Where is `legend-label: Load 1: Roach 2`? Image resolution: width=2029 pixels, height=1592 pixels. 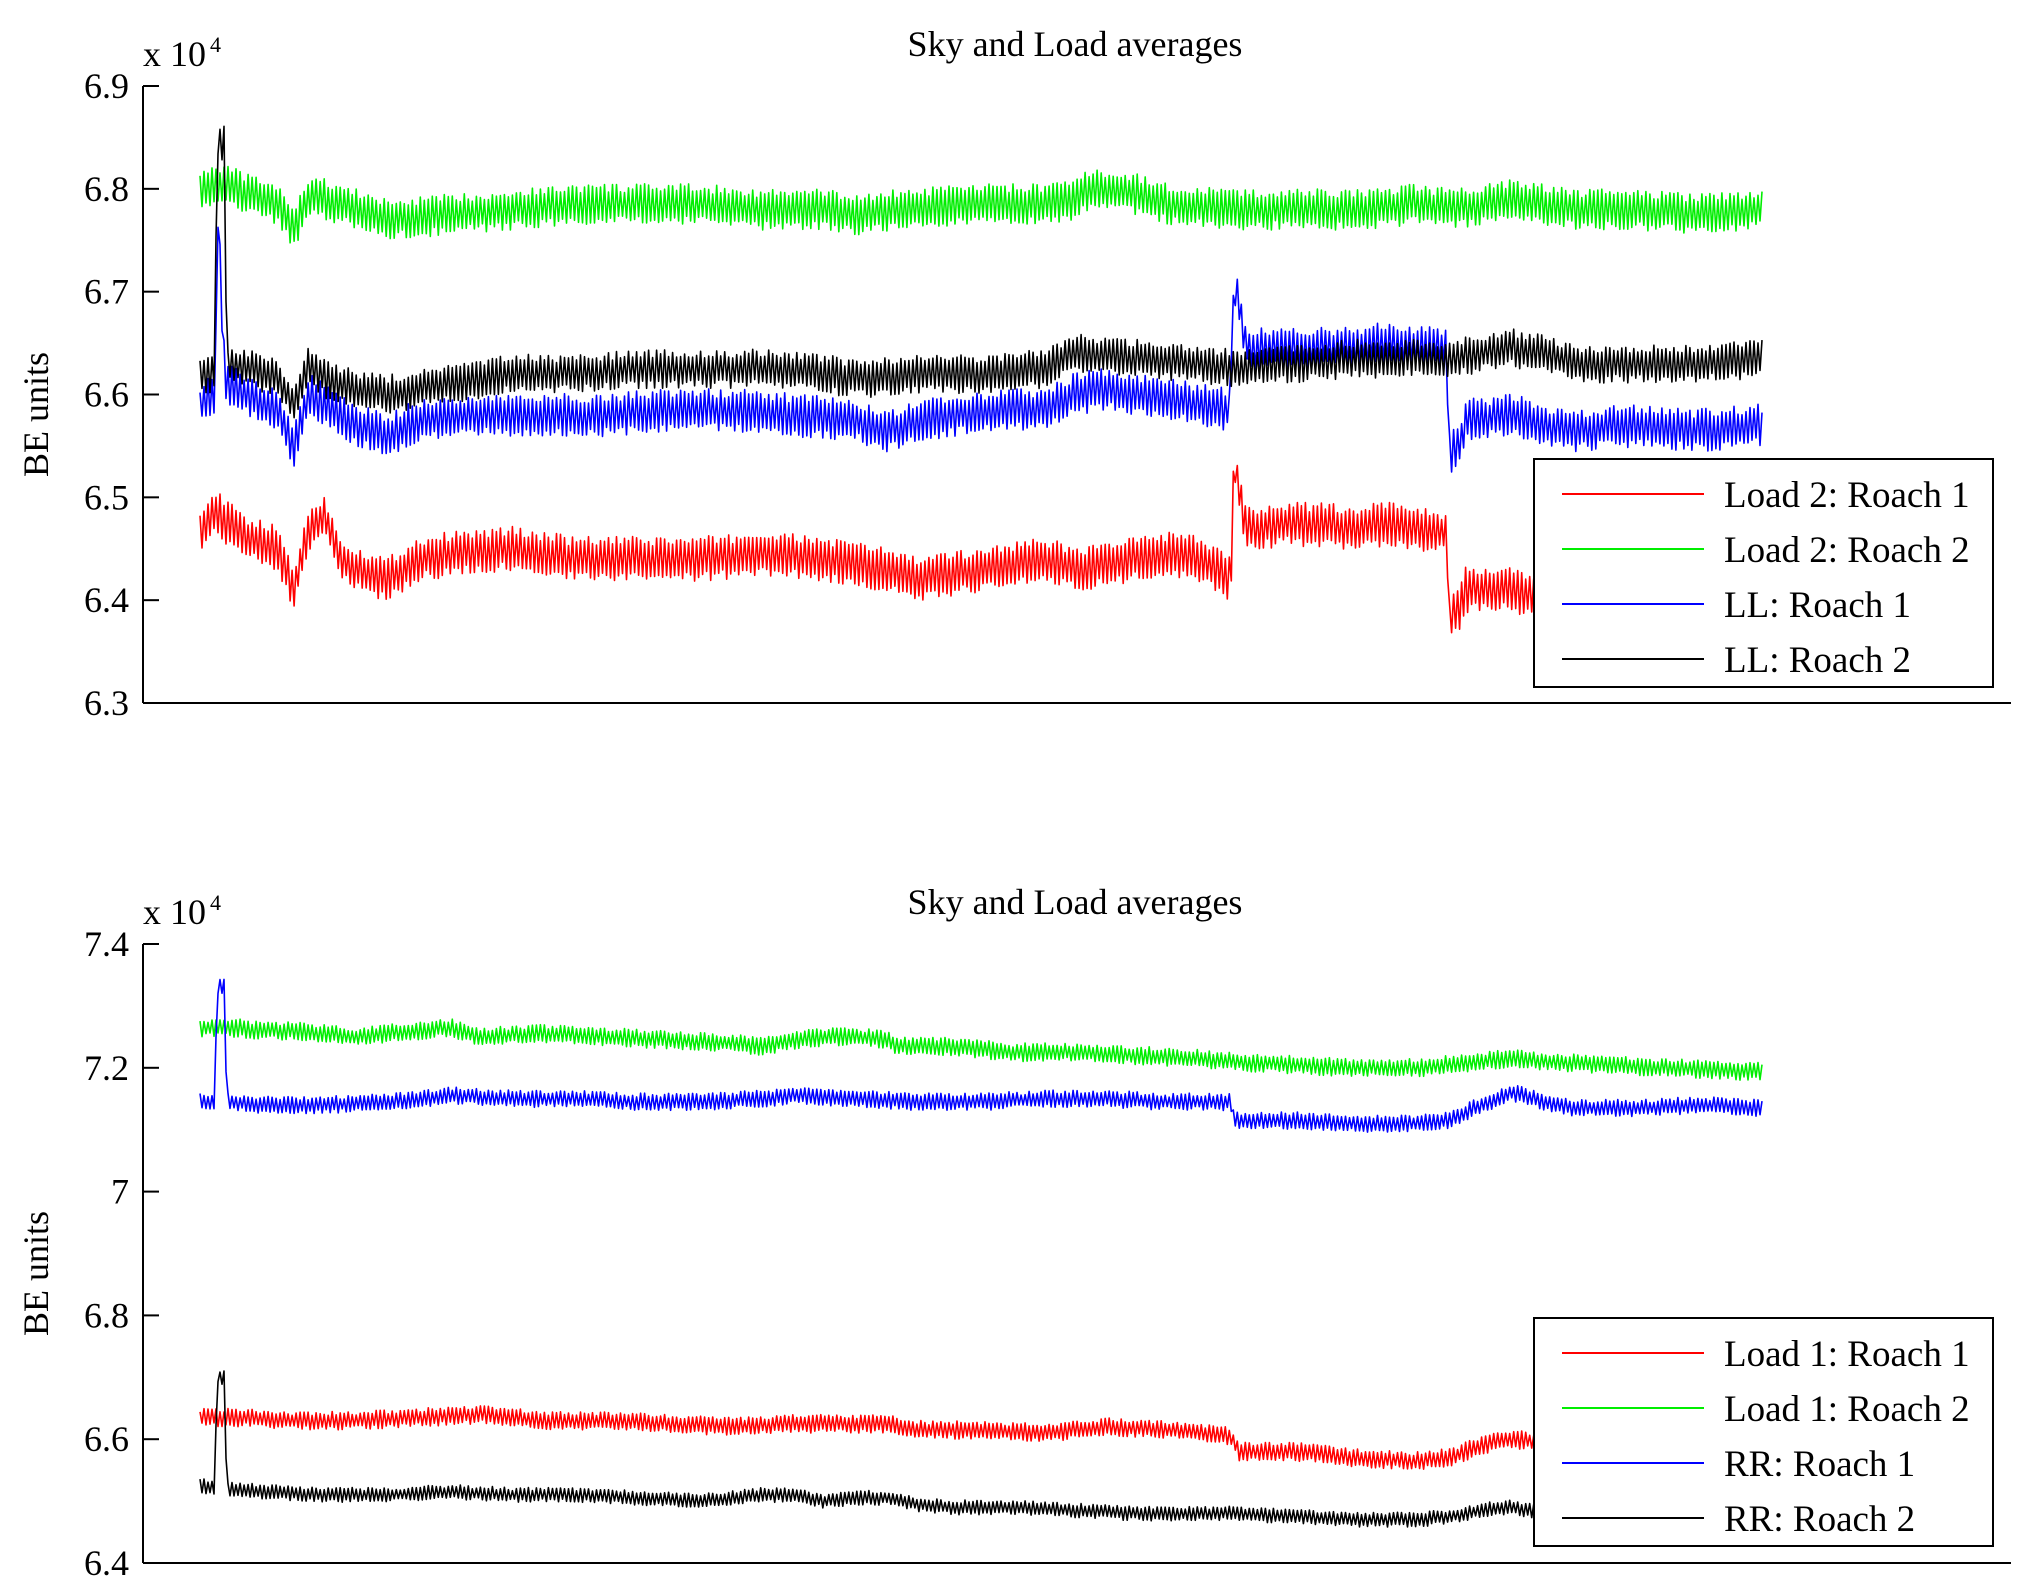
legend-label: Load 1: Roach 2 is located at coordinates (1847, 1409).